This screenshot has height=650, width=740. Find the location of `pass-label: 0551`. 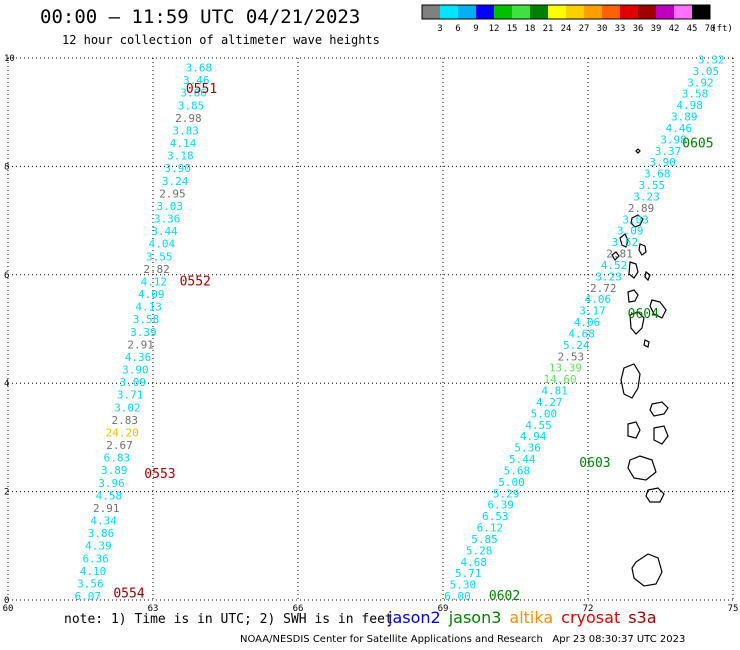

pass-label: 0551 is located at coordinates (201, 89).